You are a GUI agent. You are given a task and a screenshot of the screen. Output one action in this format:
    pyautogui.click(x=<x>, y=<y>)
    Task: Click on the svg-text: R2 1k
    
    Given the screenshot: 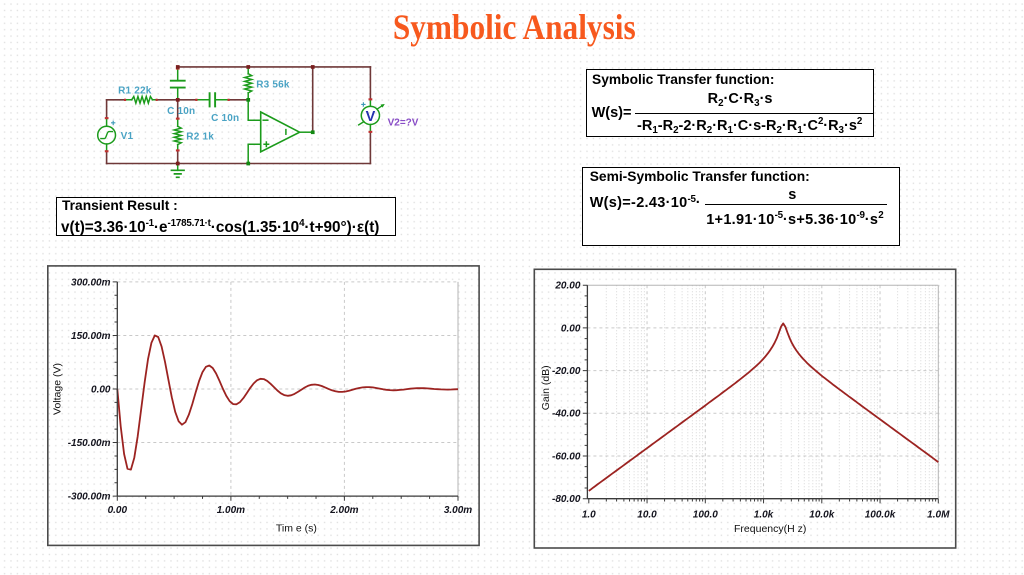 What is the action you would take?
    pyautogui.click(x=200, y=137)
    